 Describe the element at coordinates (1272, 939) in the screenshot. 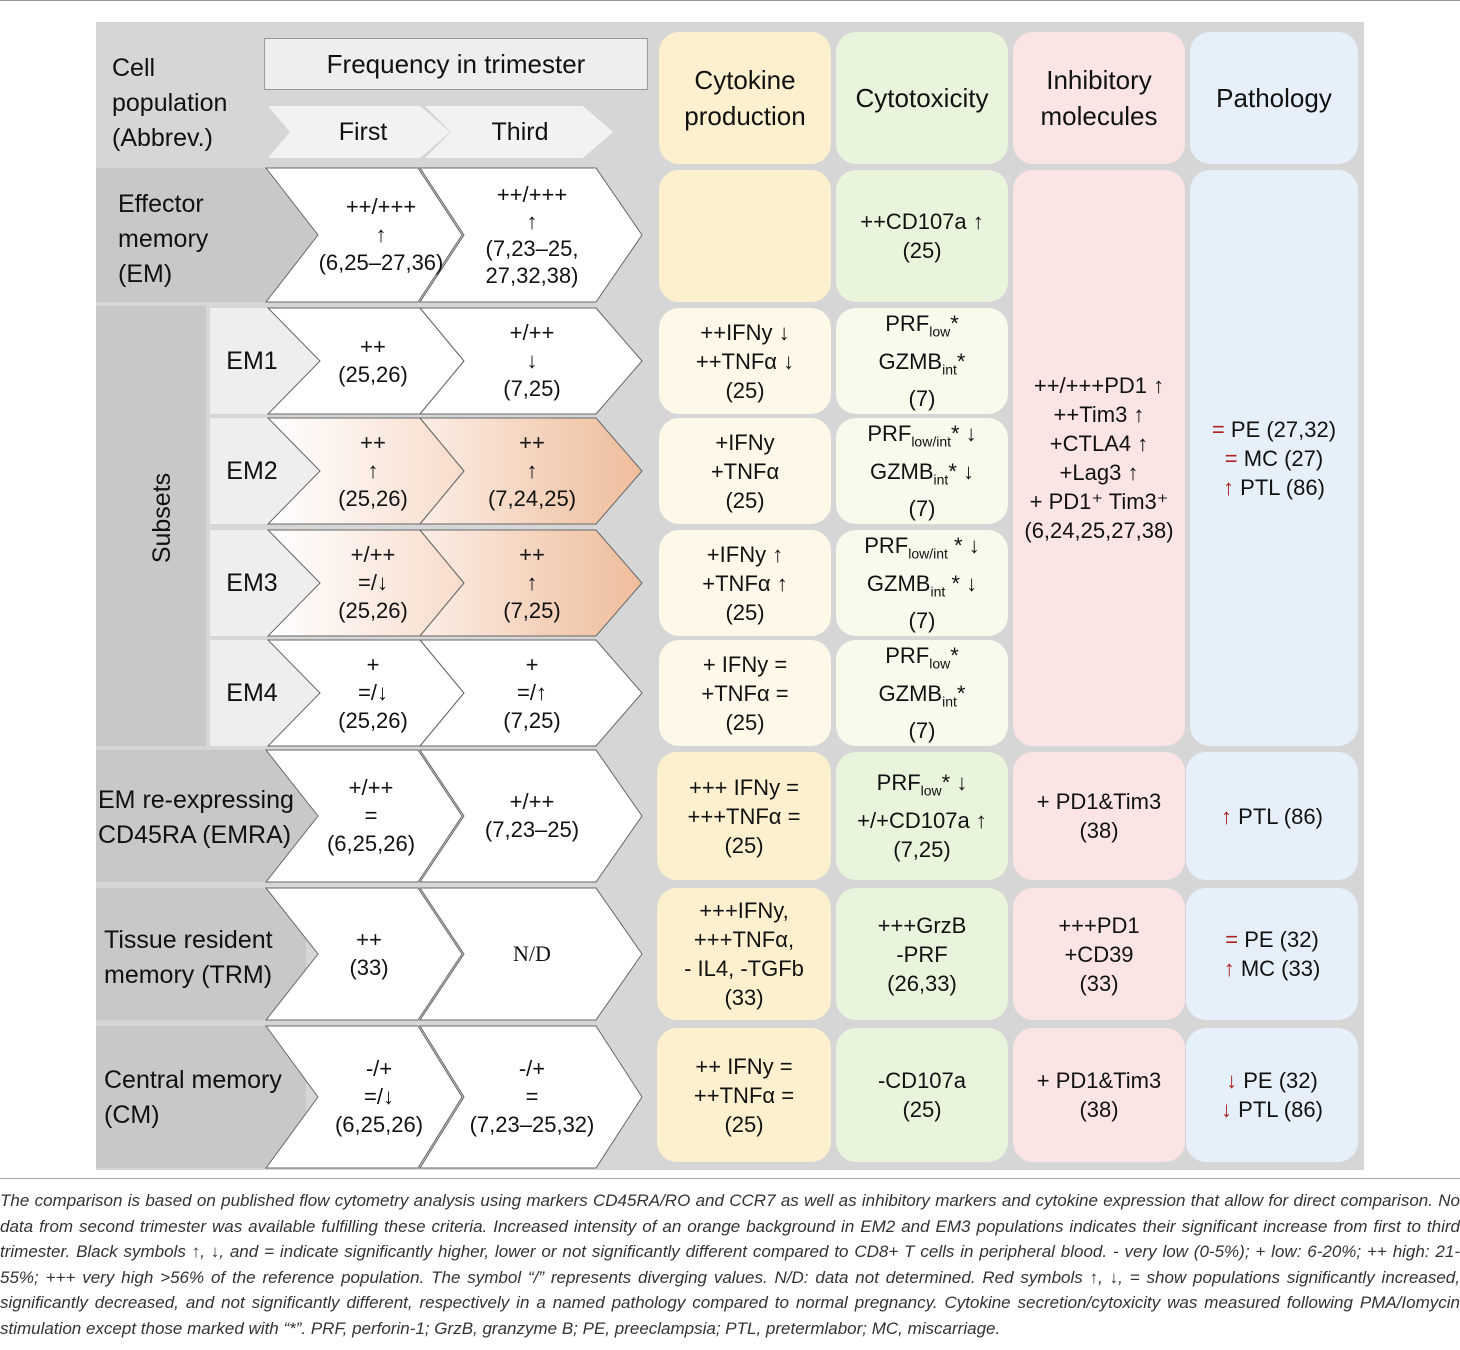

I see `pathology-line: = PE (32)` at that location.